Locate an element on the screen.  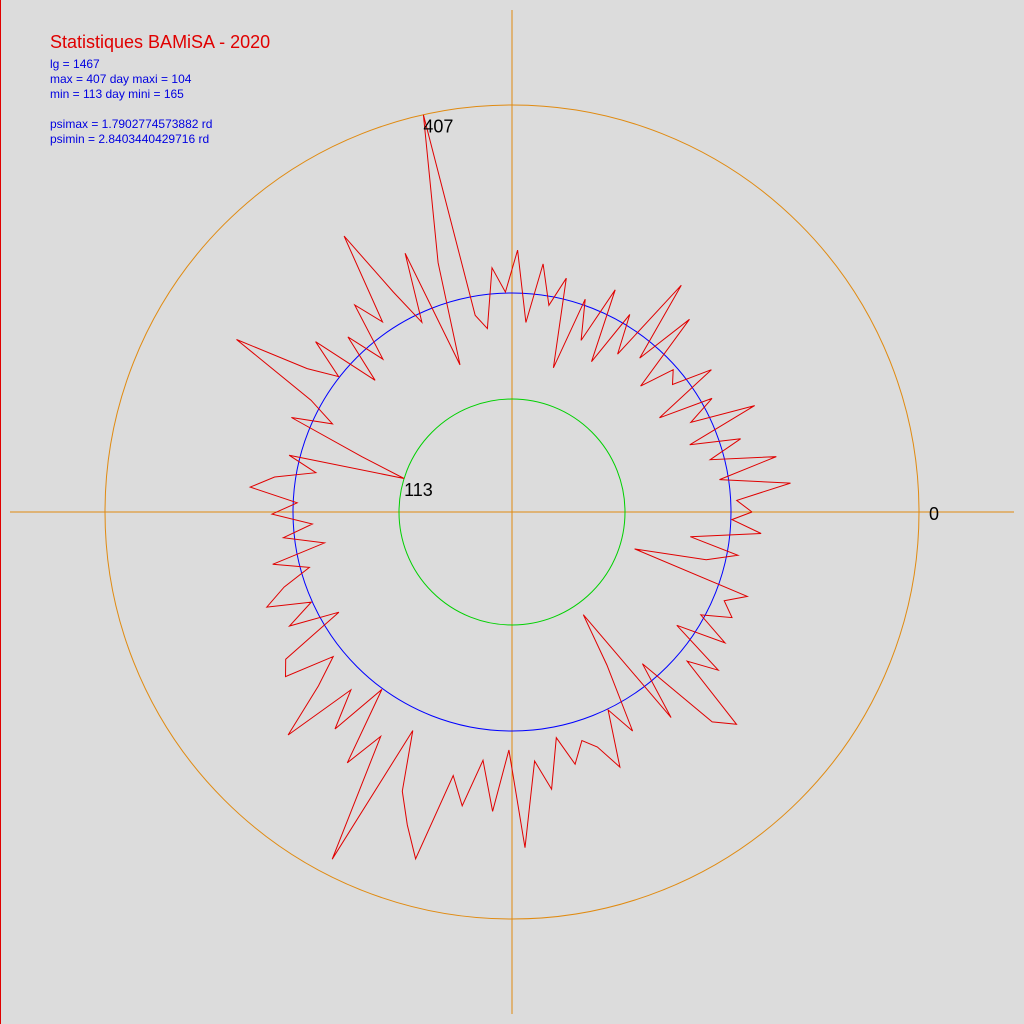
info-line: max = 407 day maxi = 104 is located at coordinates (121, 79).